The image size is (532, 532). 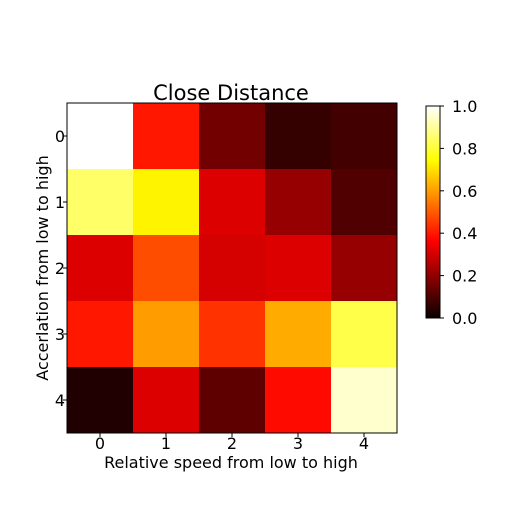 I want to click on chart-title: Close Distance, so click(x=231, y=93).